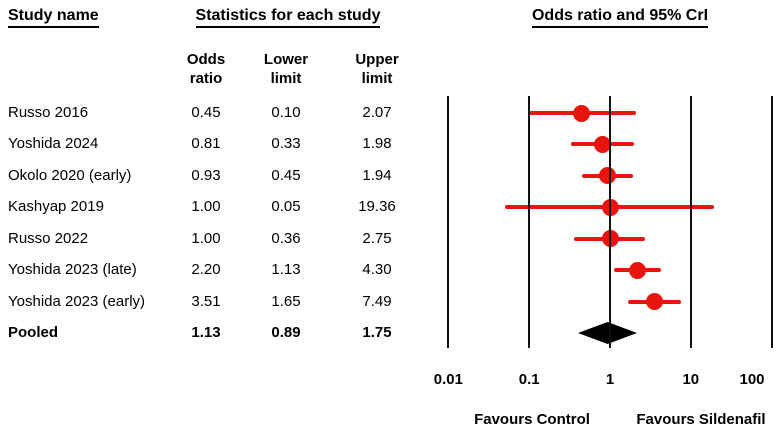 This screenshot has height=438, width=783. What do you see at coordinates (377, 144) in the screenshot?
I see `upper-value: 1.98` at bounding box center [377, 144].